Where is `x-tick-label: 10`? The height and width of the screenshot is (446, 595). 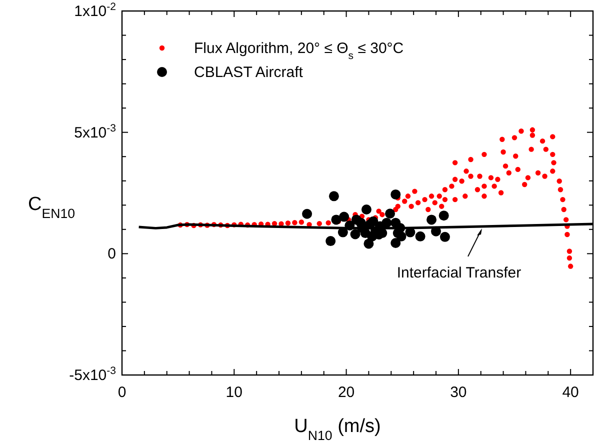 x-tick-label: 10 is located at coordinates (234, 392).